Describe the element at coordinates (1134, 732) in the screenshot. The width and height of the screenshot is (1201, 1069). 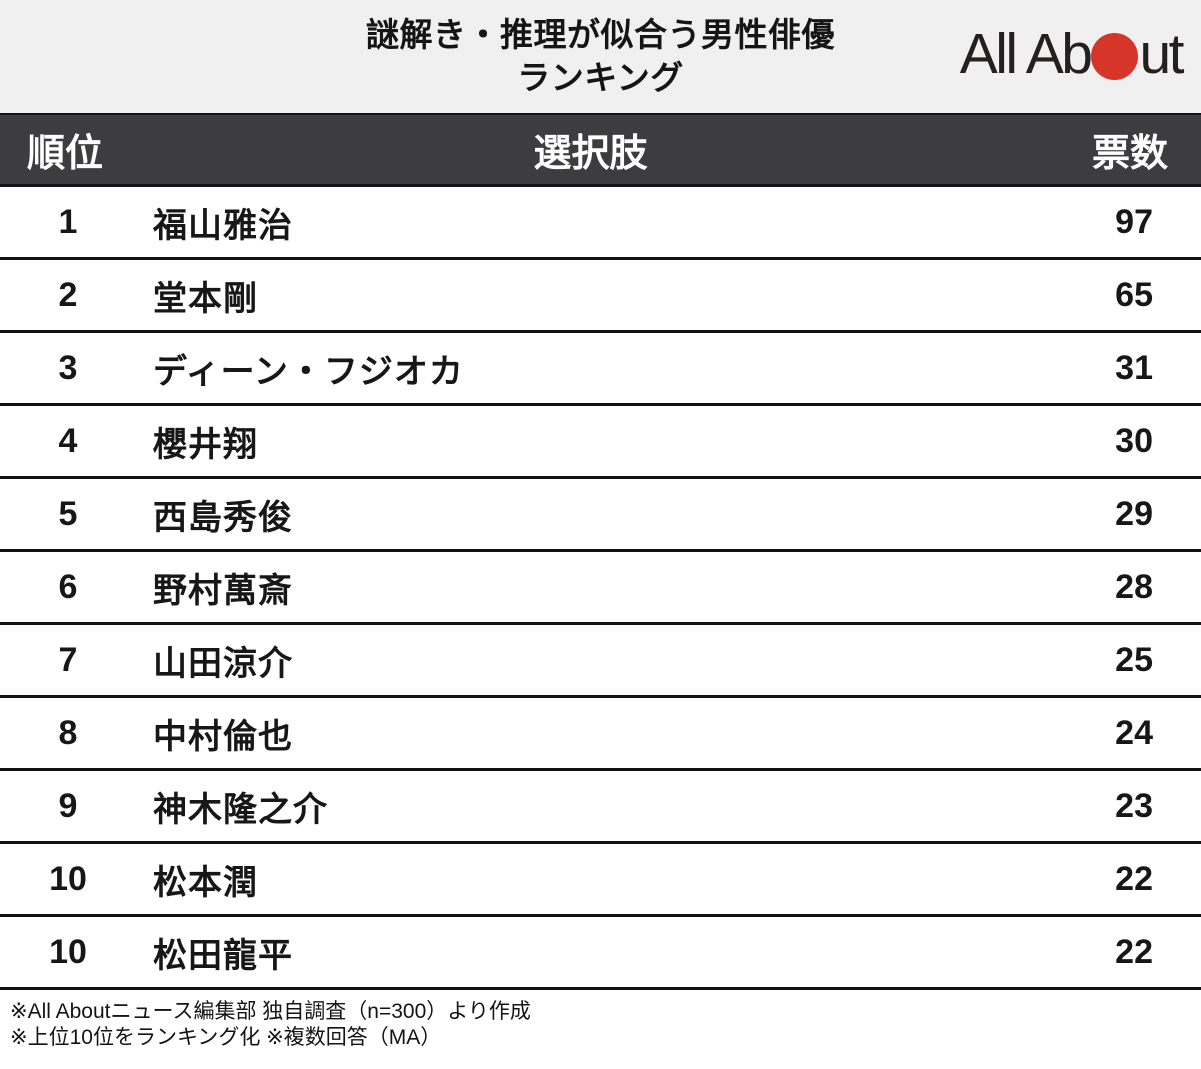
I see `votes-cell: 24` at that location.